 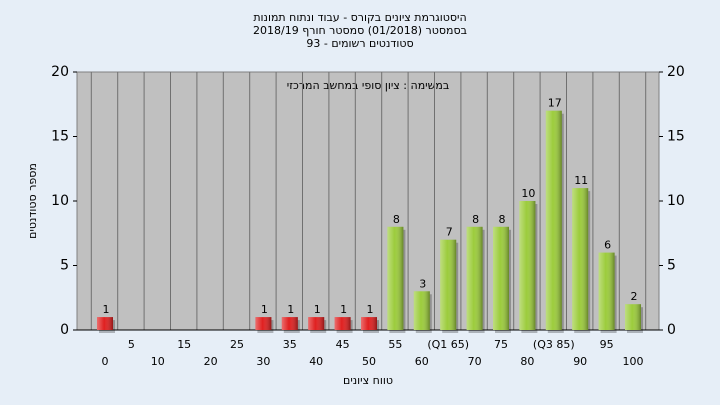 I want to click on x-tick-label: 30, so click(x=263, y=361).